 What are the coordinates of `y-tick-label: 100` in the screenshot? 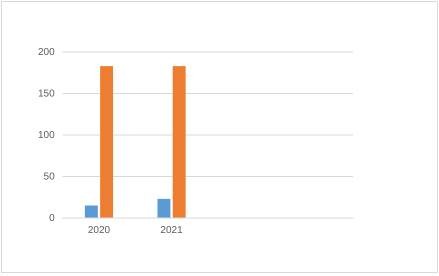 It's located at (47, 135).